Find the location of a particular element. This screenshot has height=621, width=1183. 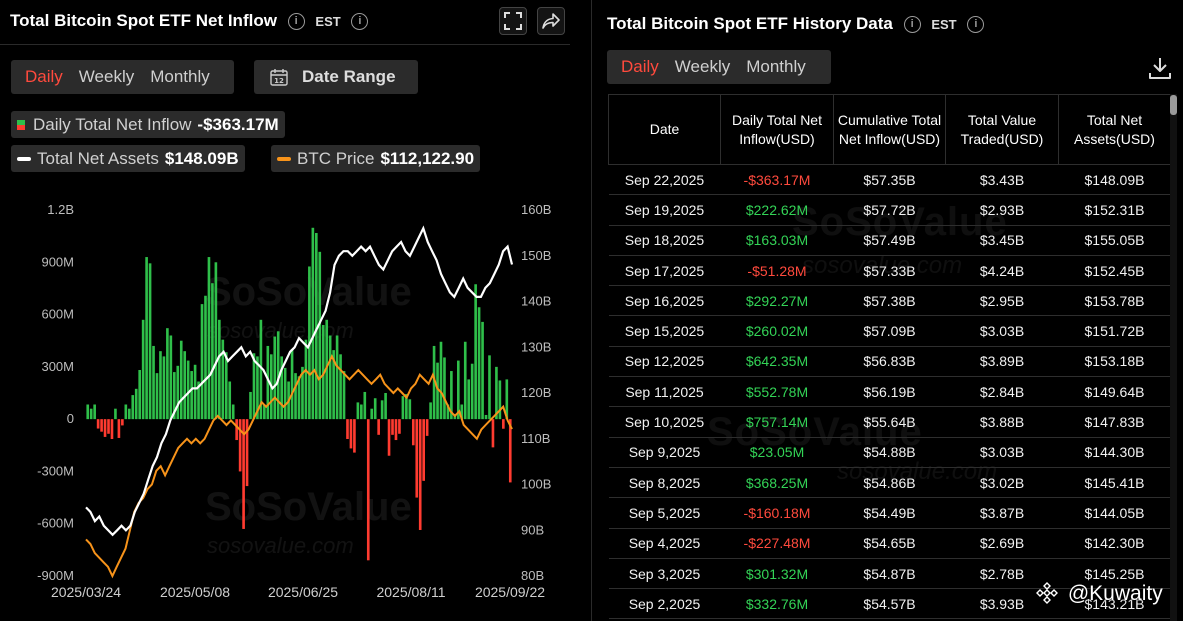

tab-weekly: Weekly is located at coordinates (702, 66).